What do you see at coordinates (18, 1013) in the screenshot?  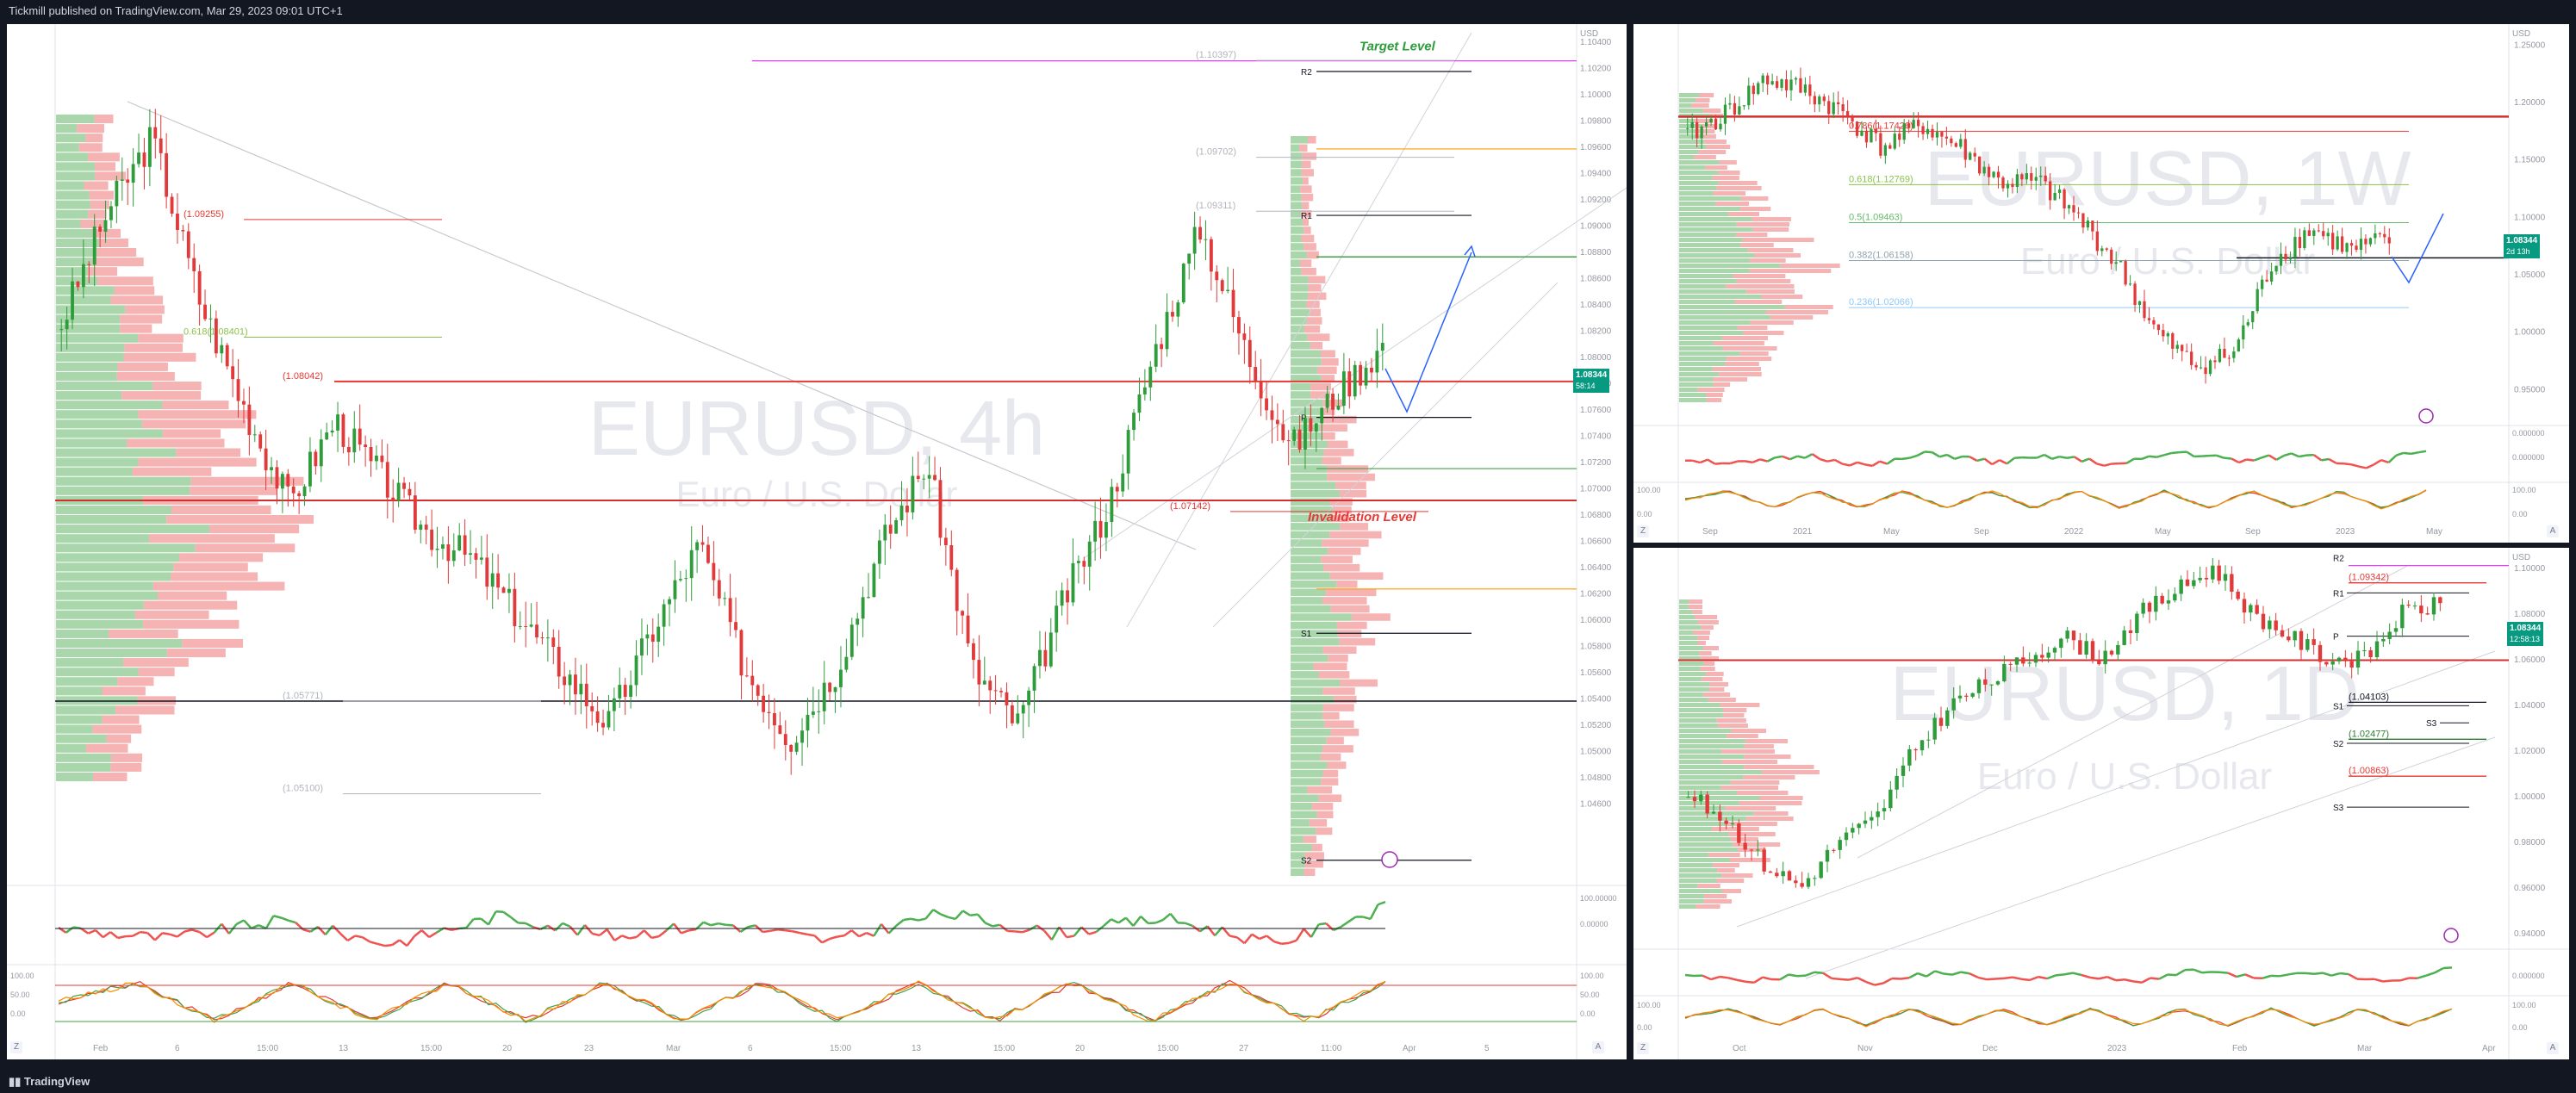 I see `stoch-tick-label-left: 0.00` at bounding box center [18, 1013].